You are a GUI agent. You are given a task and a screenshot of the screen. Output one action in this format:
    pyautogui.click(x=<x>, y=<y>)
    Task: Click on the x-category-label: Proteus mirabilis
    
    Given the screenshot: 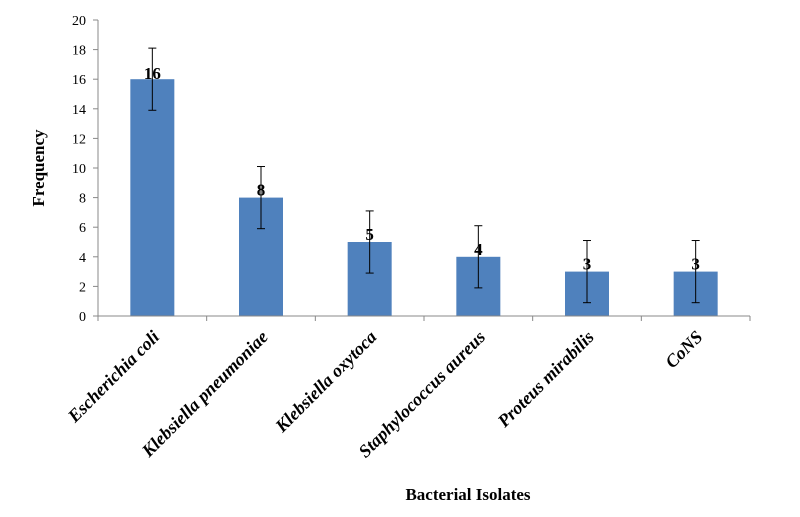 What is the action you would take?
    pyautogui.click(x=545, y=379)
    